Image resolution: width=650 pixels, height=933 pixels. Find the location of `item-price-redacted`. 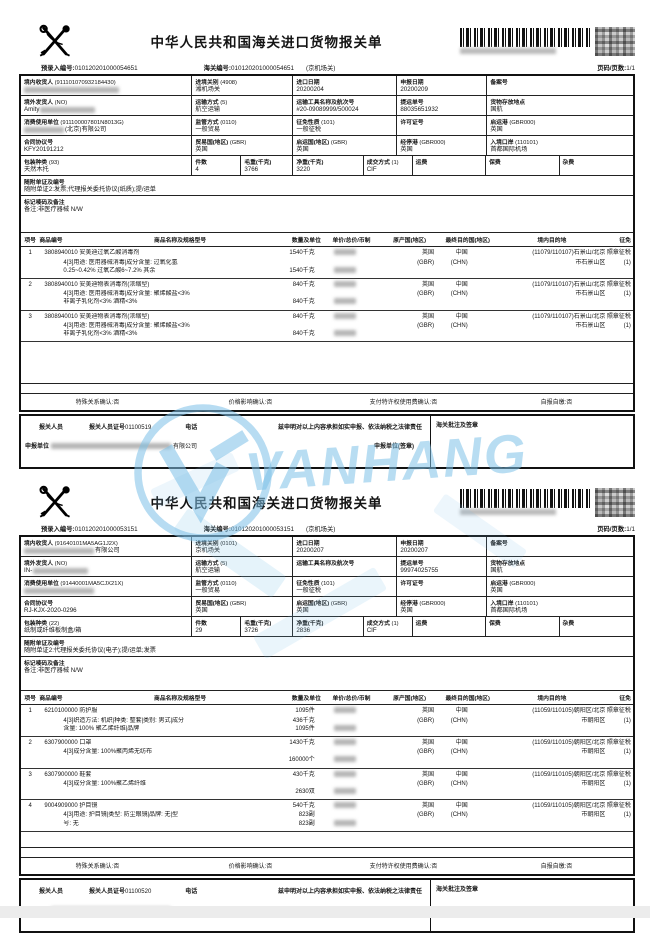

item-price-redacted is located at coordinates (345, 271).